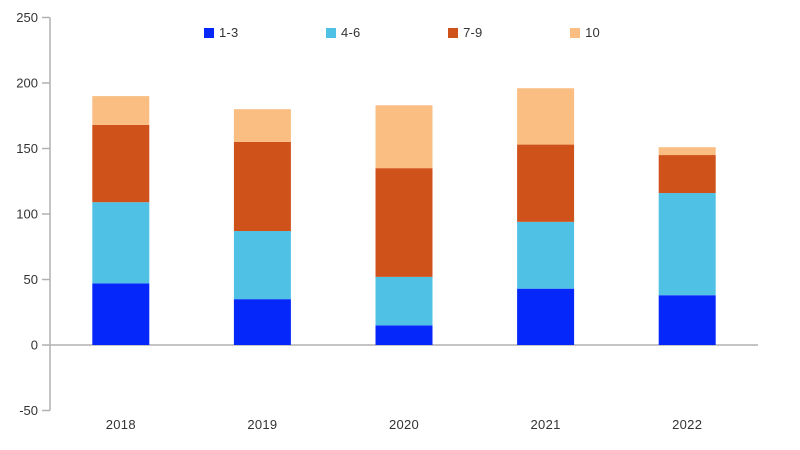  I want to click on bar-segment-4-6-2021, so click(546, 255).